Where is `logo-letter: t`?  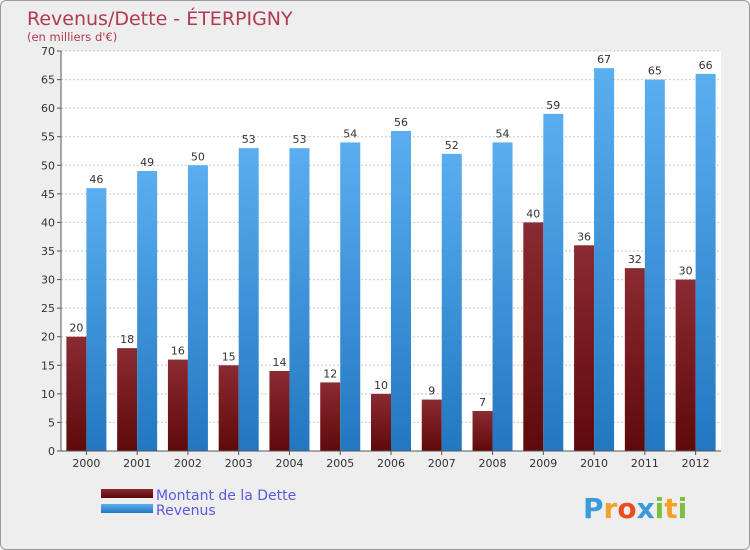 logo-letter: t is located at coordinates (670, 508).